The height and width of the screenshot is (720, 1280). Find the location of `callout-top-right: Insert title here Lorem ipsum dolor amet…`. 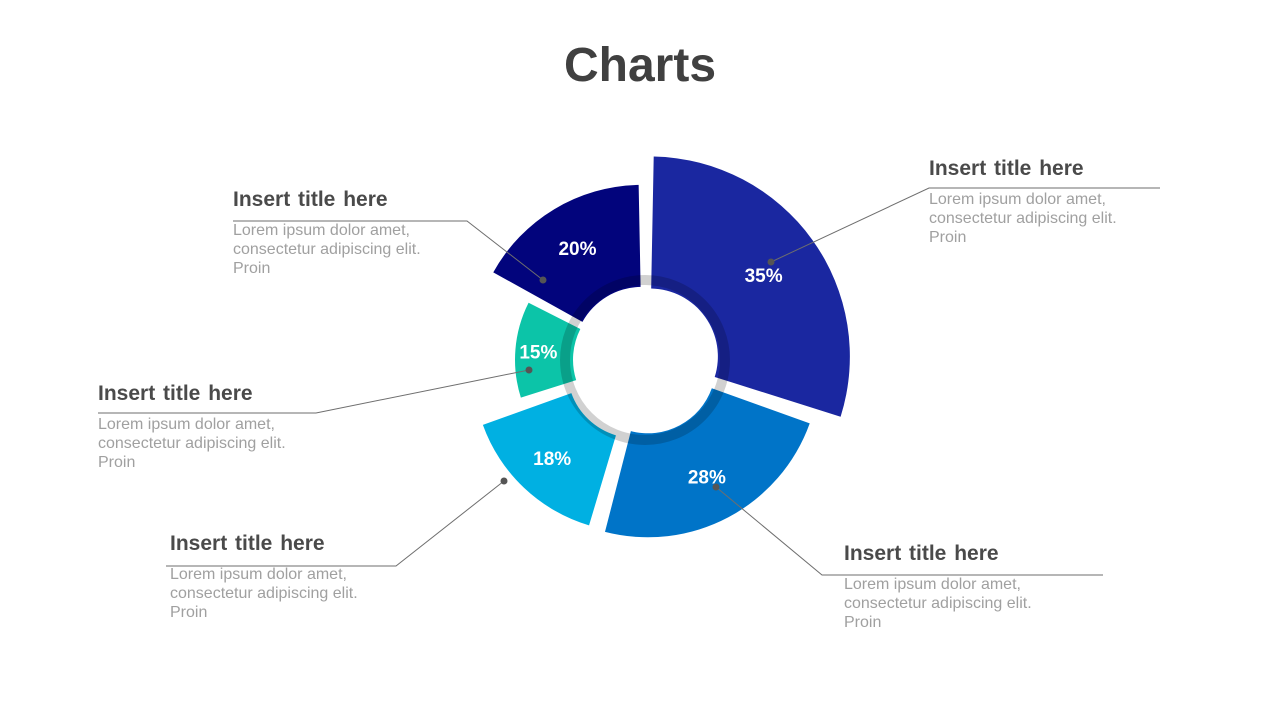

callout-top-right: Insert title here Lorem ipsum dolor amet… is located at coordinates (1059, 201).